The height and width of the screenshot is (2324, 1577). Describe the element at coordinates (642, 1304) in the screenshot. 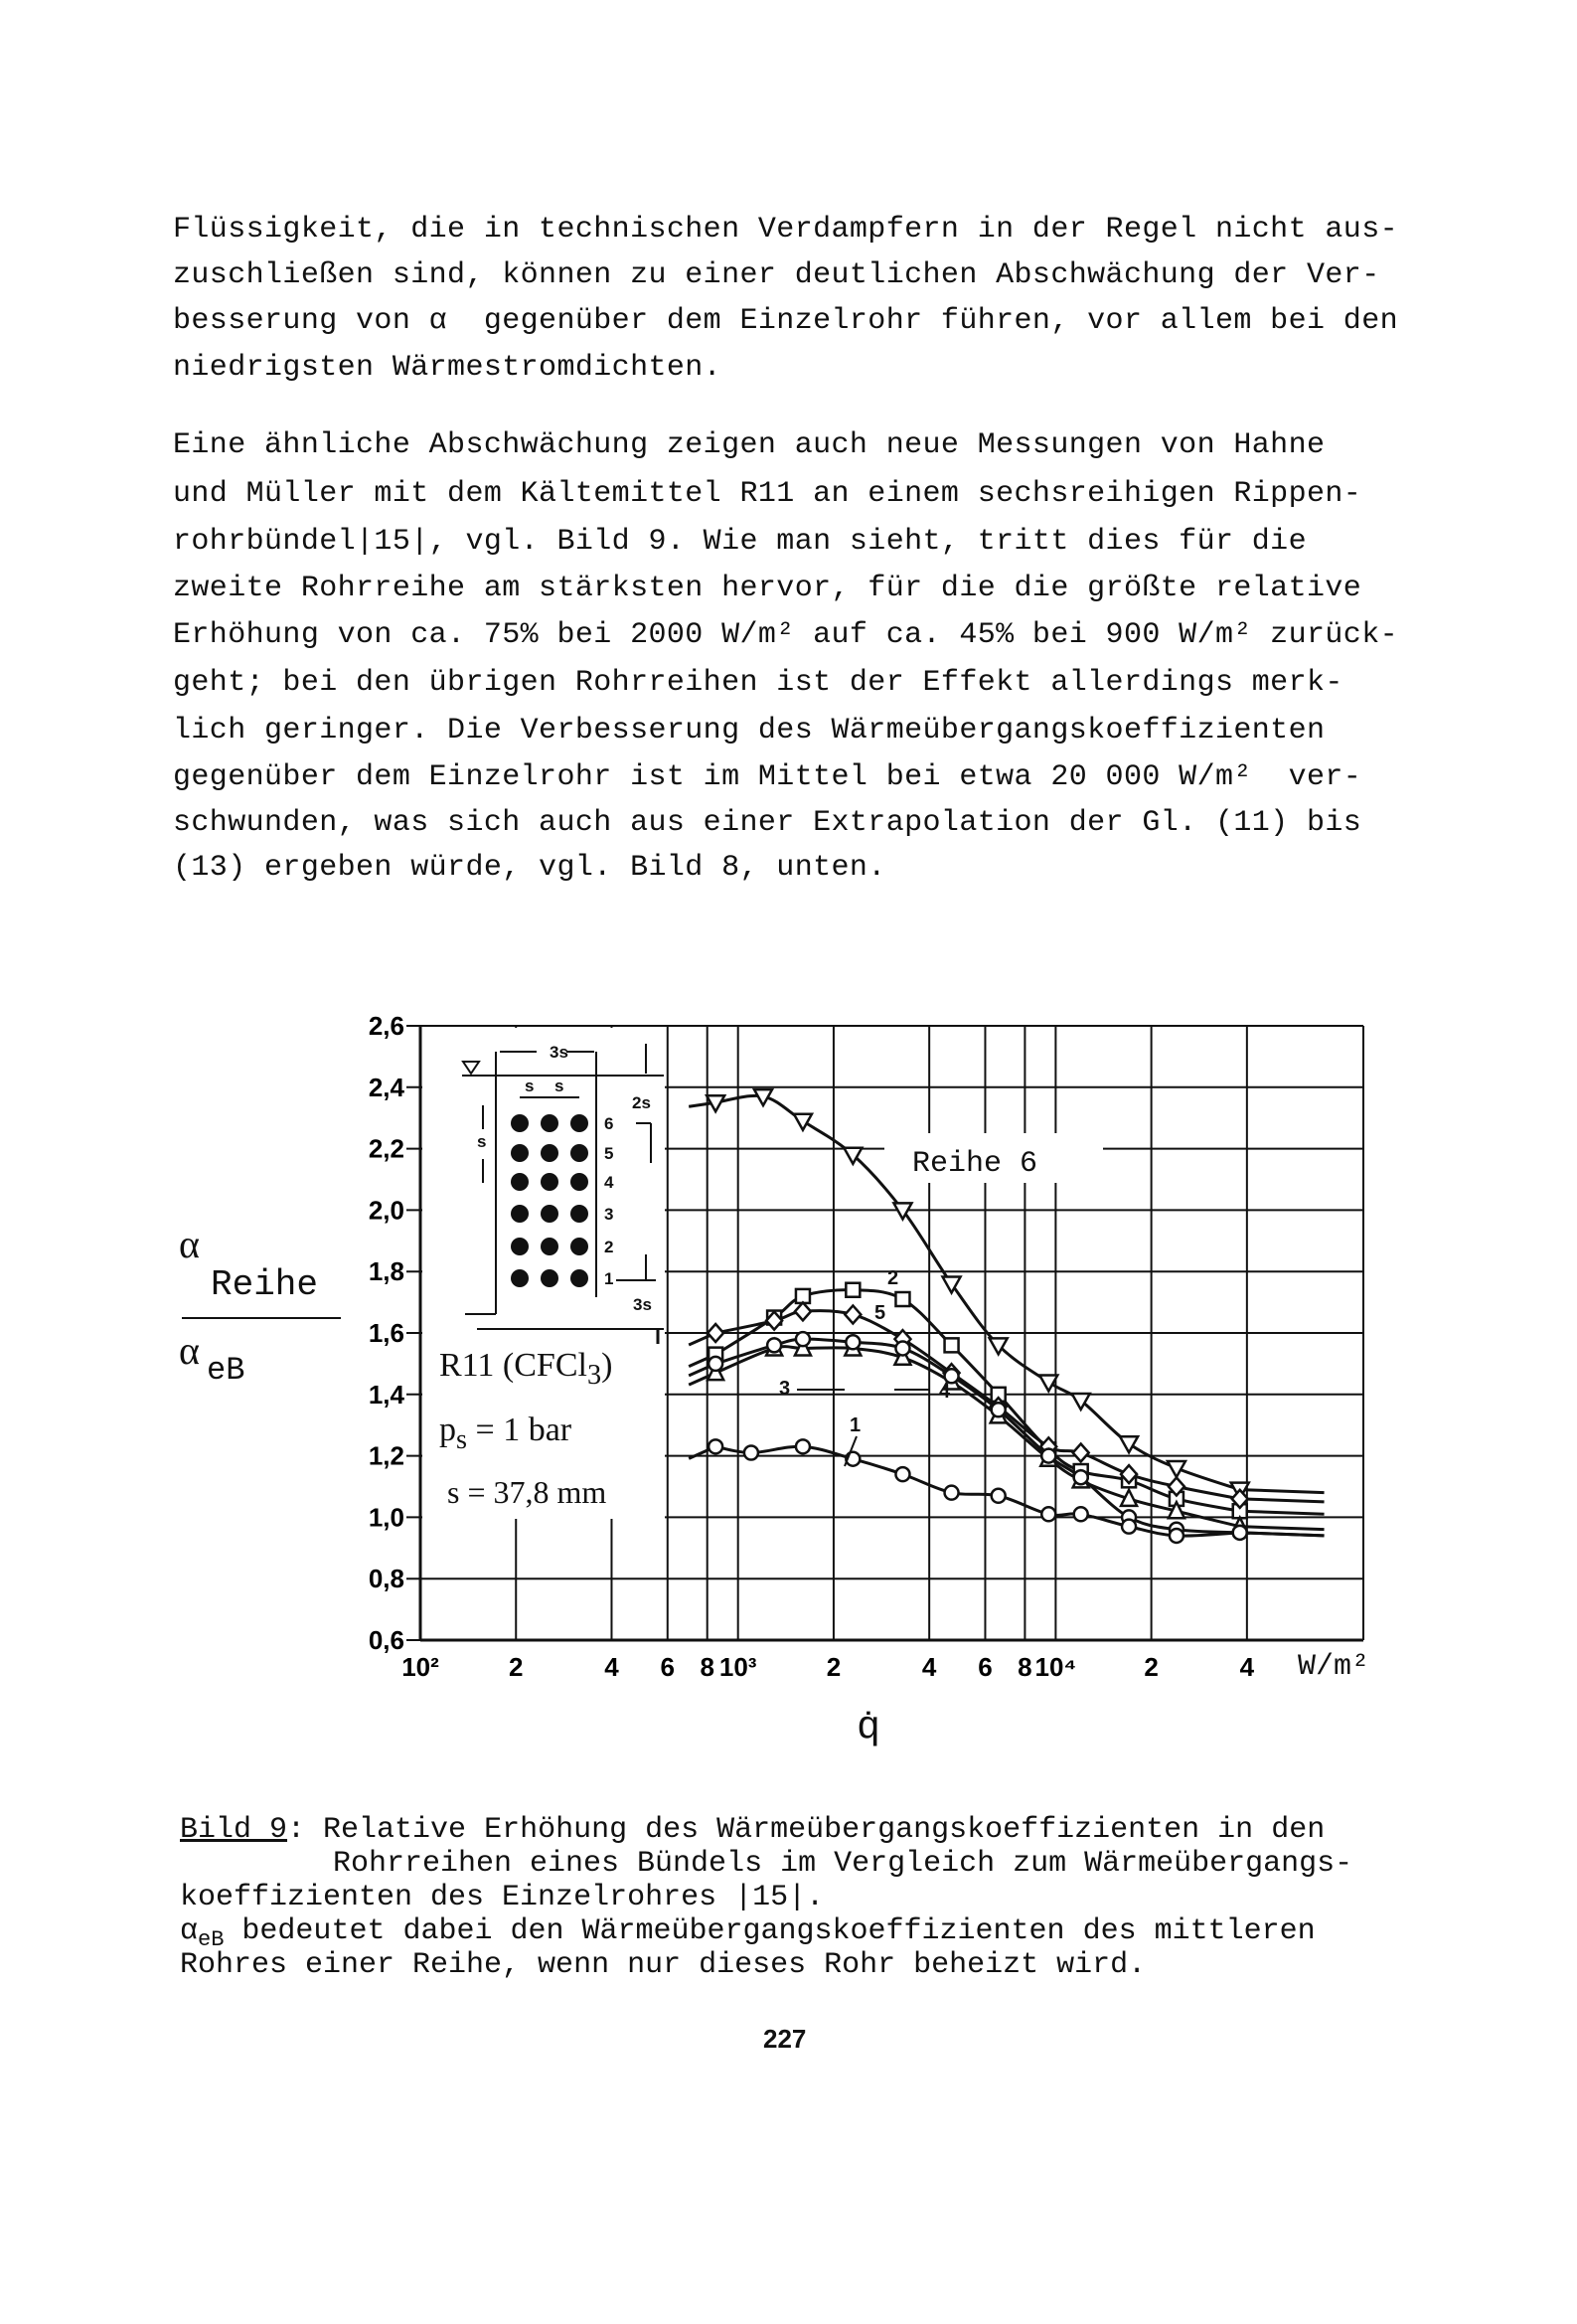

I see `dim-bottom-label: 3s` at that location.